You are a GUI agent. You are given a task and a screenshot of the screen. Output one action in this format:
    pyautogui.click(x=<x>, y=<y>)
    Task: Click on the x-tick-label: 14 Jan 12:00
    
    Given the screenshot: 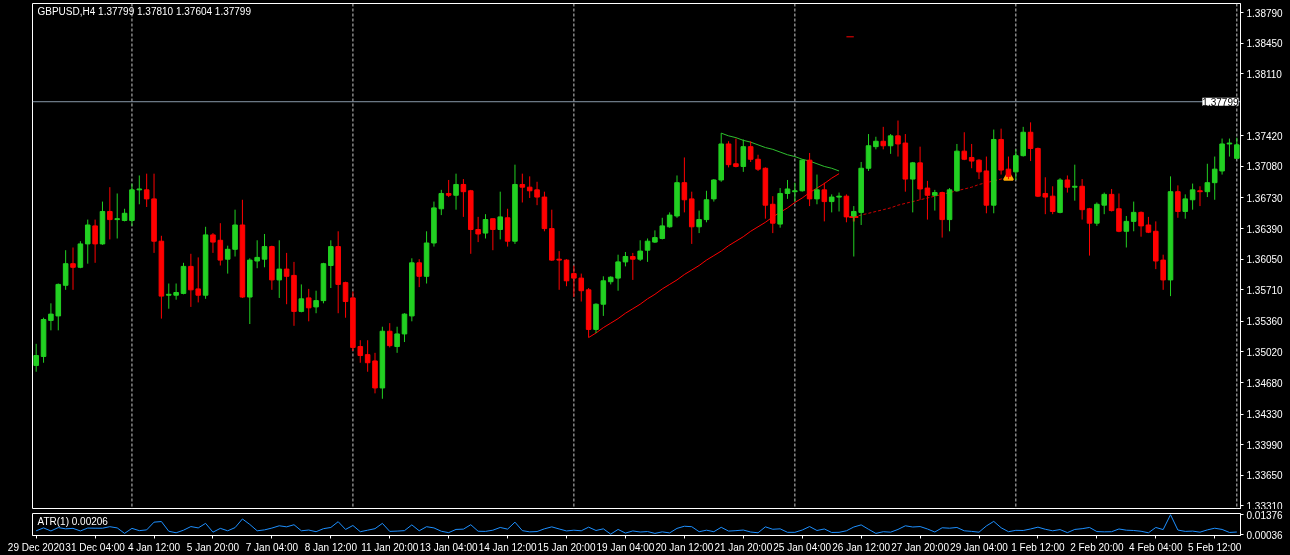 What is the action you would take?
    pyautogui.click(x=507, y=547)
    